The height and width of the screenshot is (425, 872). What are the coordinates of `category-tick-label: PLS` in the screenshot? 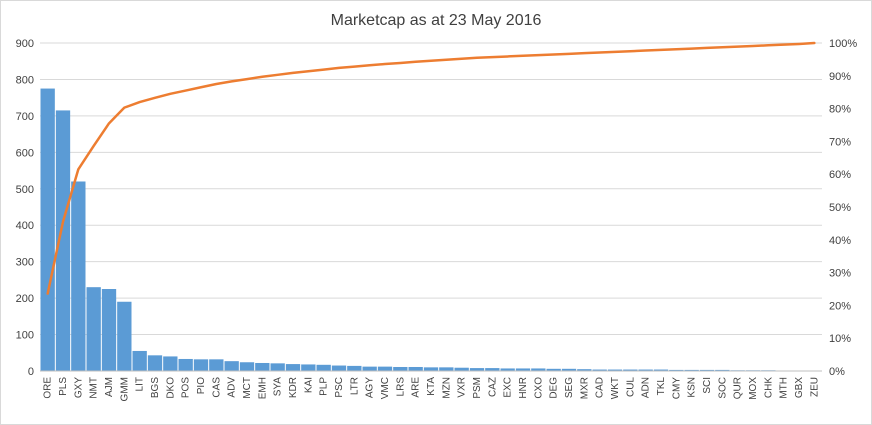 It's located at (63, 386).